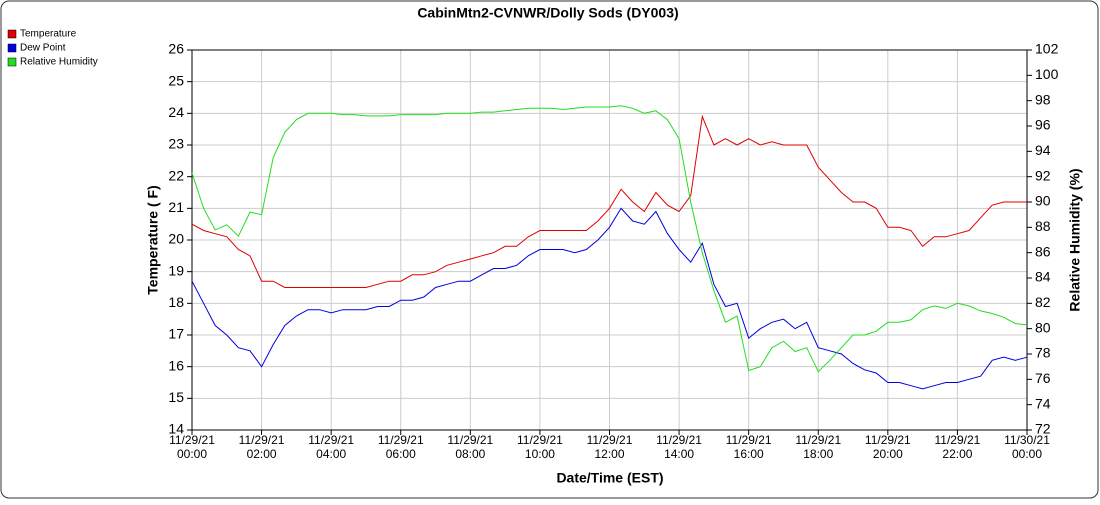 The height and width of the screenshot is (505, 1100). I want to click on y-tick-label: 20, so click(176, 239).